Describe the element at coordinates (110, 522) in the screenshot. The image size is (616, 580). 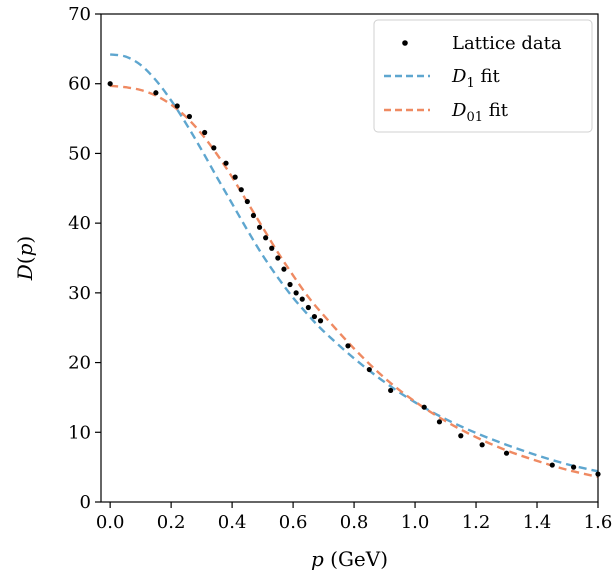
I see `x-tick-label: 0.0` at that location.